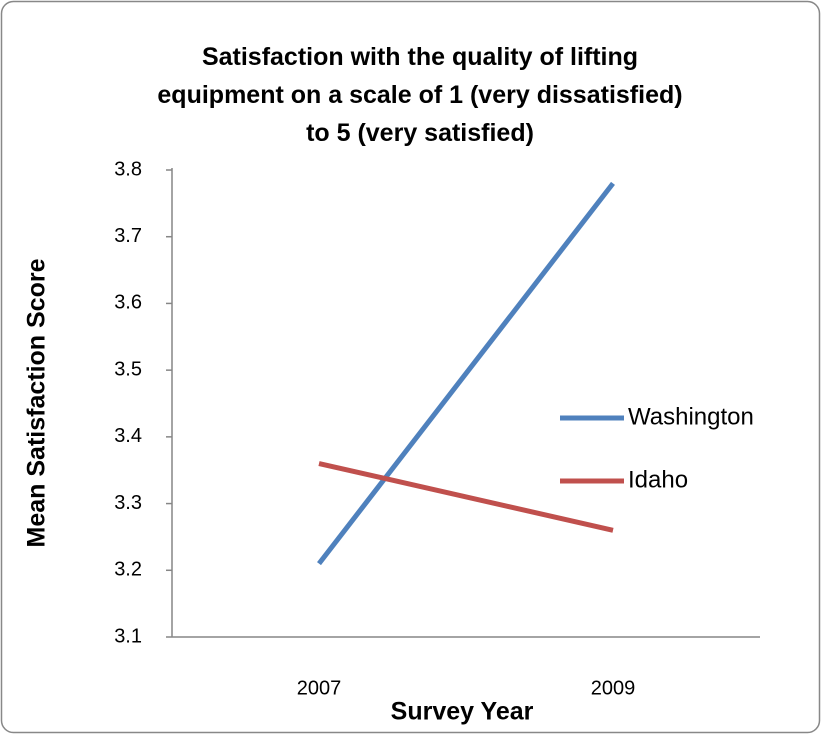  Describe the element at coordinates (462, 712) in the screenshot. I see `x-axis-label: Survey Year` at that location.